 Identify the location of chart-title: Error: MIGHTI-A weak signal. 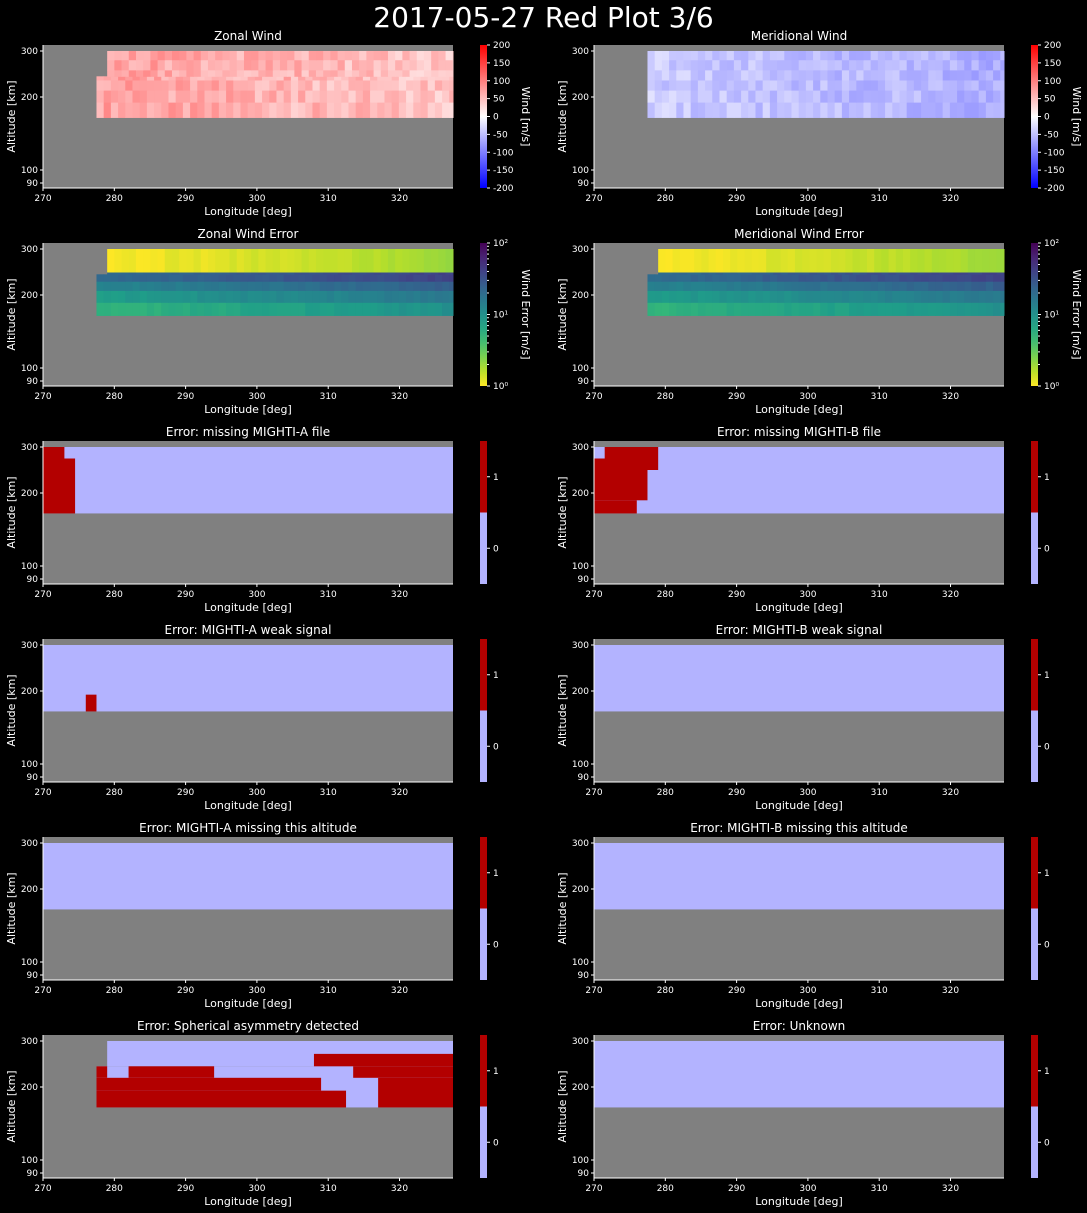
(248, 630).